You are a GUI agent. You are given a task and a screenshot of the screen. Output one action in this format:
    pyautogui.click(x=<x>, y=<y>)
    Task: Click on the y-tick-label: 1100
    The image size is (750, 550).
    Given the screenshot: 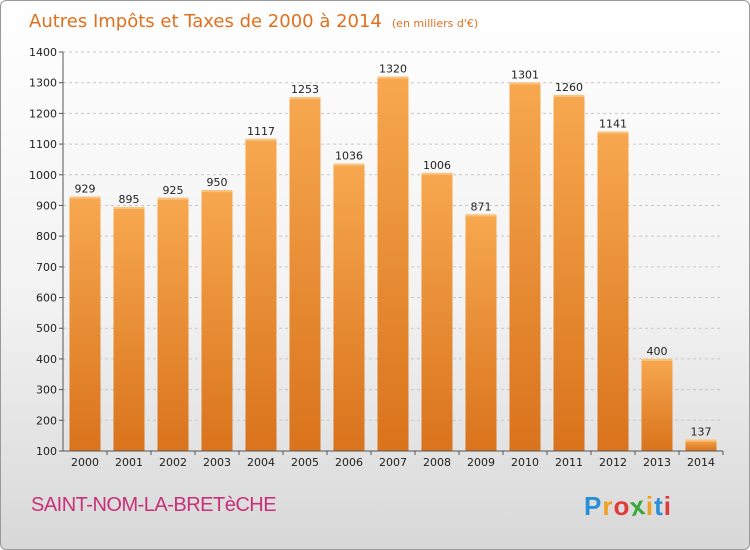 What is the action you would take?
    pyautogui.click(x=43, y=144)
    